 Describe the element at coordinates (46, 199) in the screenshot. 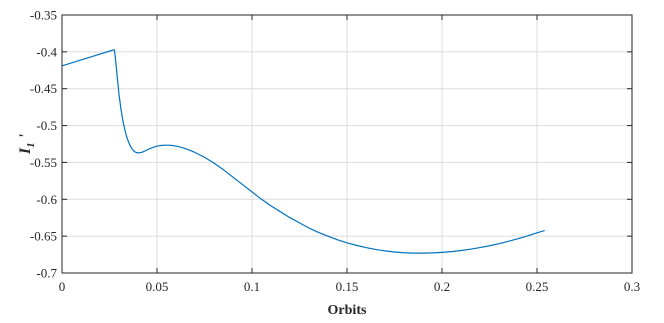

I see `y-tick-label: -0.6` at that location.